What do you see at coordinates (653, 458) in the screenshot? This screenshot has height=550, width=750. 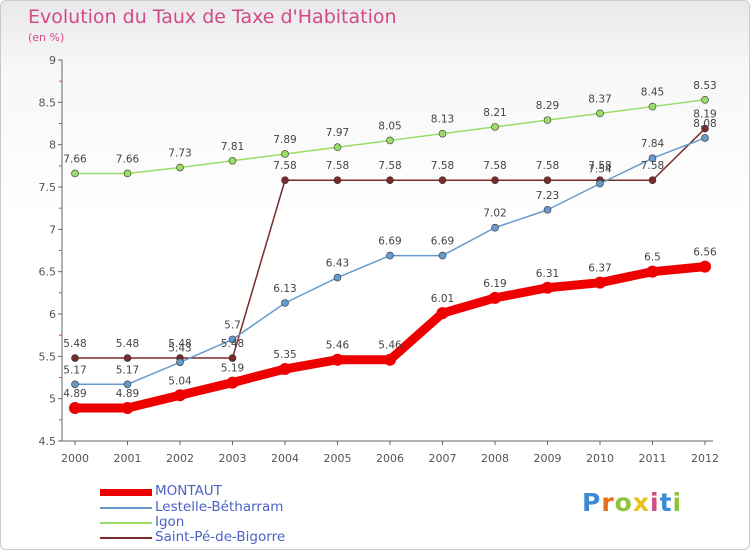 I see `x-tick-label: 2011` at bounding box center [653, 458].